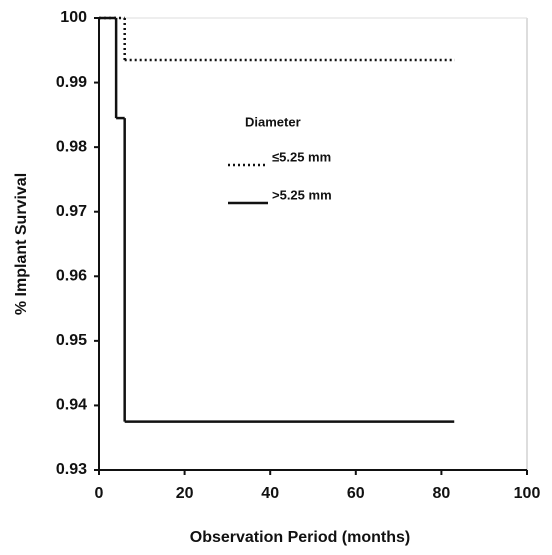  What do you see at coordinates (442, 493) in the screenshot?
I see `x-tick-label: 80` at bounding box center [442, 493].